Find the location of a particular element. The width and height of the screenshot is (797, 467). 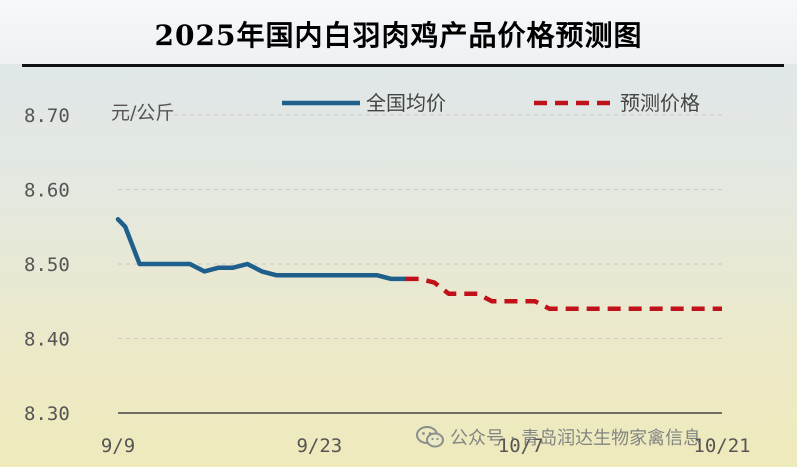

x-tick-labels: 9/9 9/23 10/7 10/21 is located at coordinates (426, 446).